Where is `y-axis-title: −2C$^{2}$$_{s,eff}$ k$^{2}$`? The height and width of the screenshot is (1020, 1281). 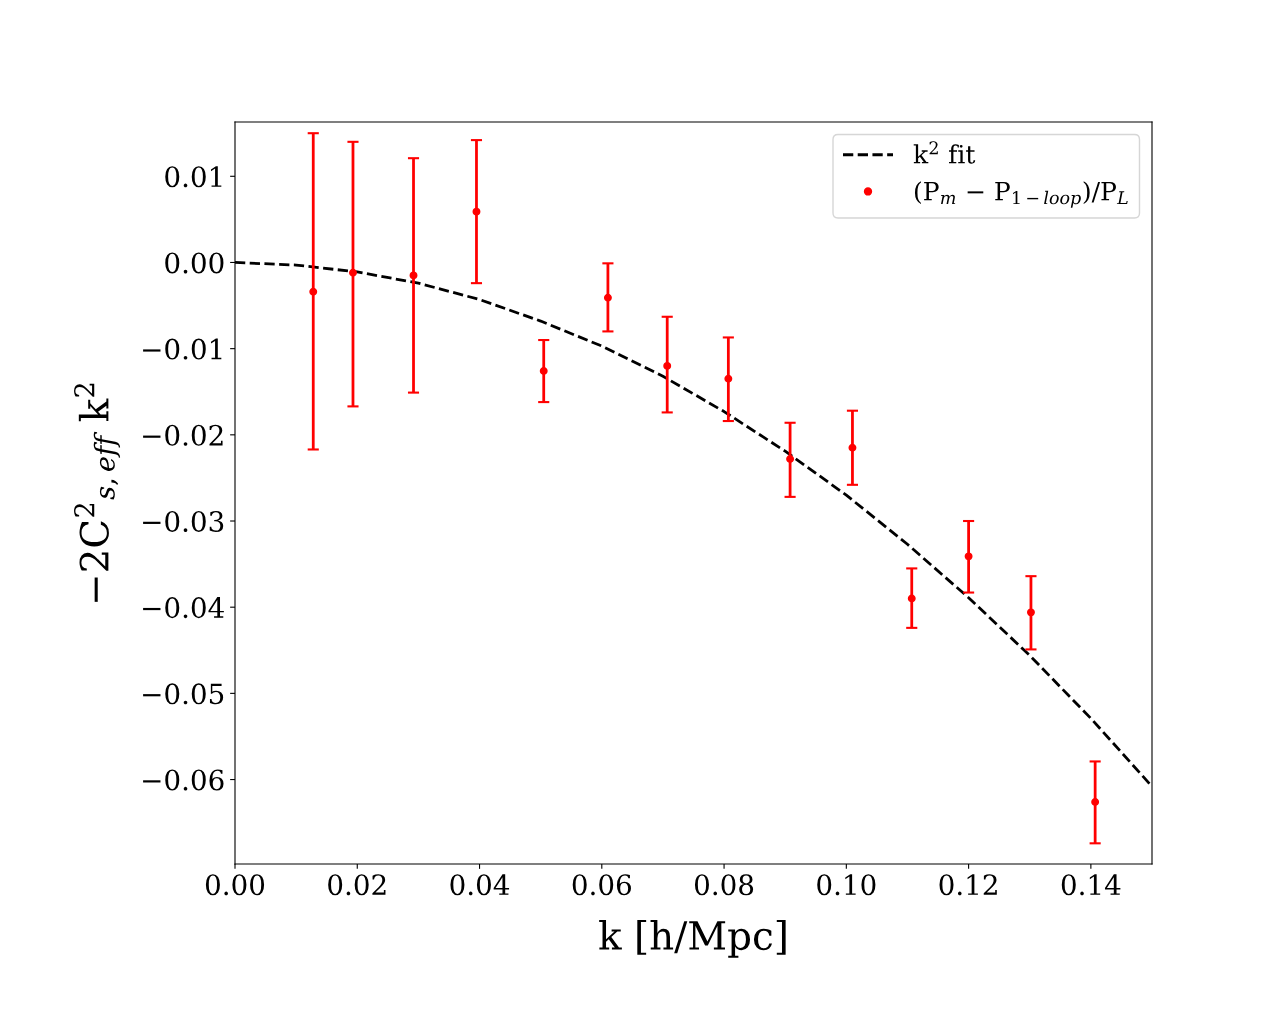 y-axis-title: −2C$^{2}$$_{s,eff}$ k$^{2}$ is located at coordinates (97, 492).